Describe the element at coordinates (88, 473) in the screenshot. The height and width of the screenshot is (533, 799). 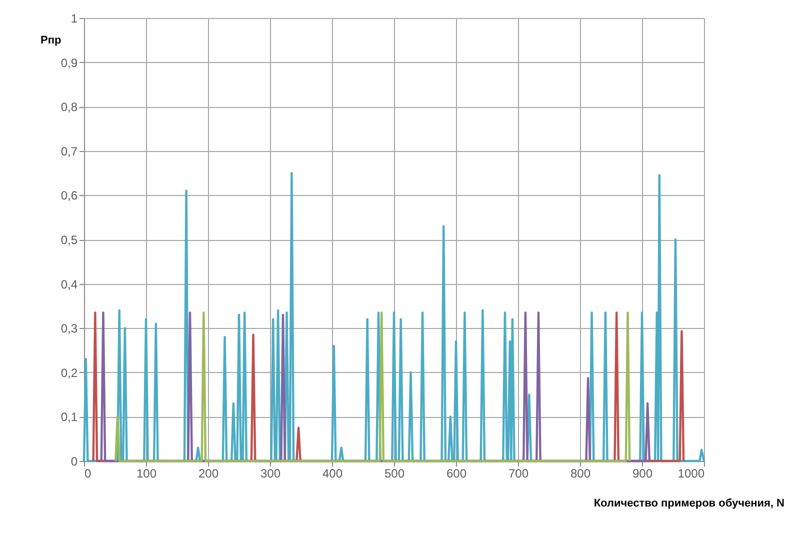
I see `x-tick-label: 0` at that location.